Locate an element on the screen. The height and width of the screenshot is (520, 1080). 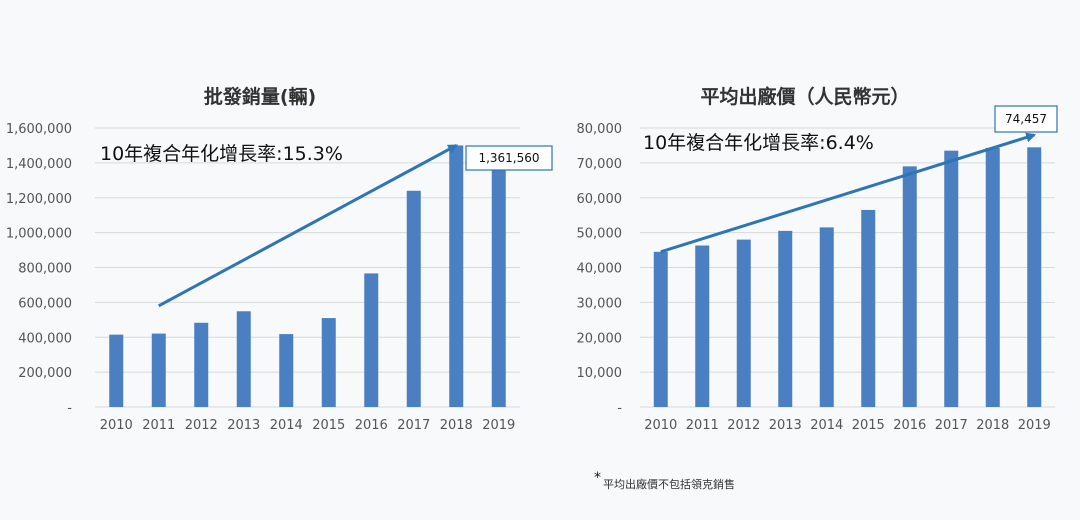
chart-title: 批發銷量(輛) is located at coordinates (260, 96).